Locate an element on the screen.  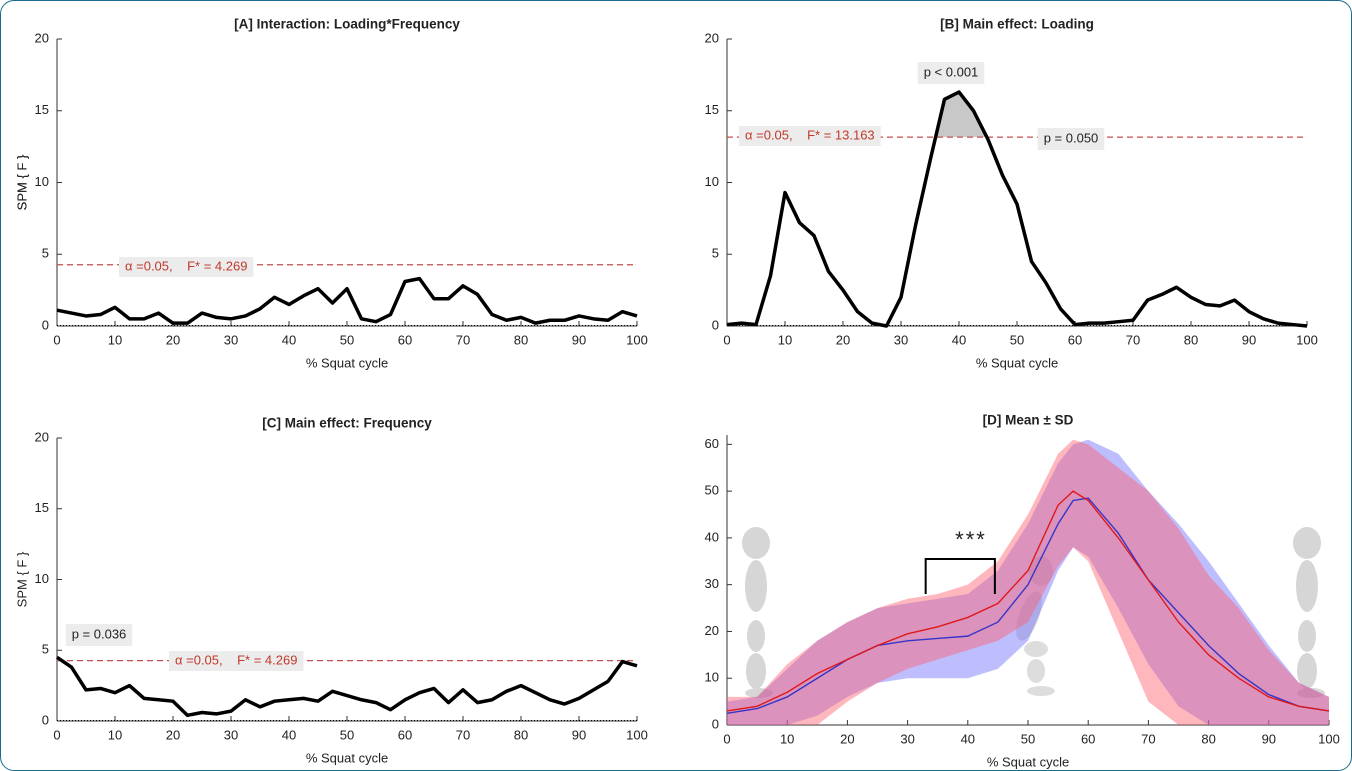
chart-title: [A] Interaction: Loading*Frequency is located at coordinates (347, 24).